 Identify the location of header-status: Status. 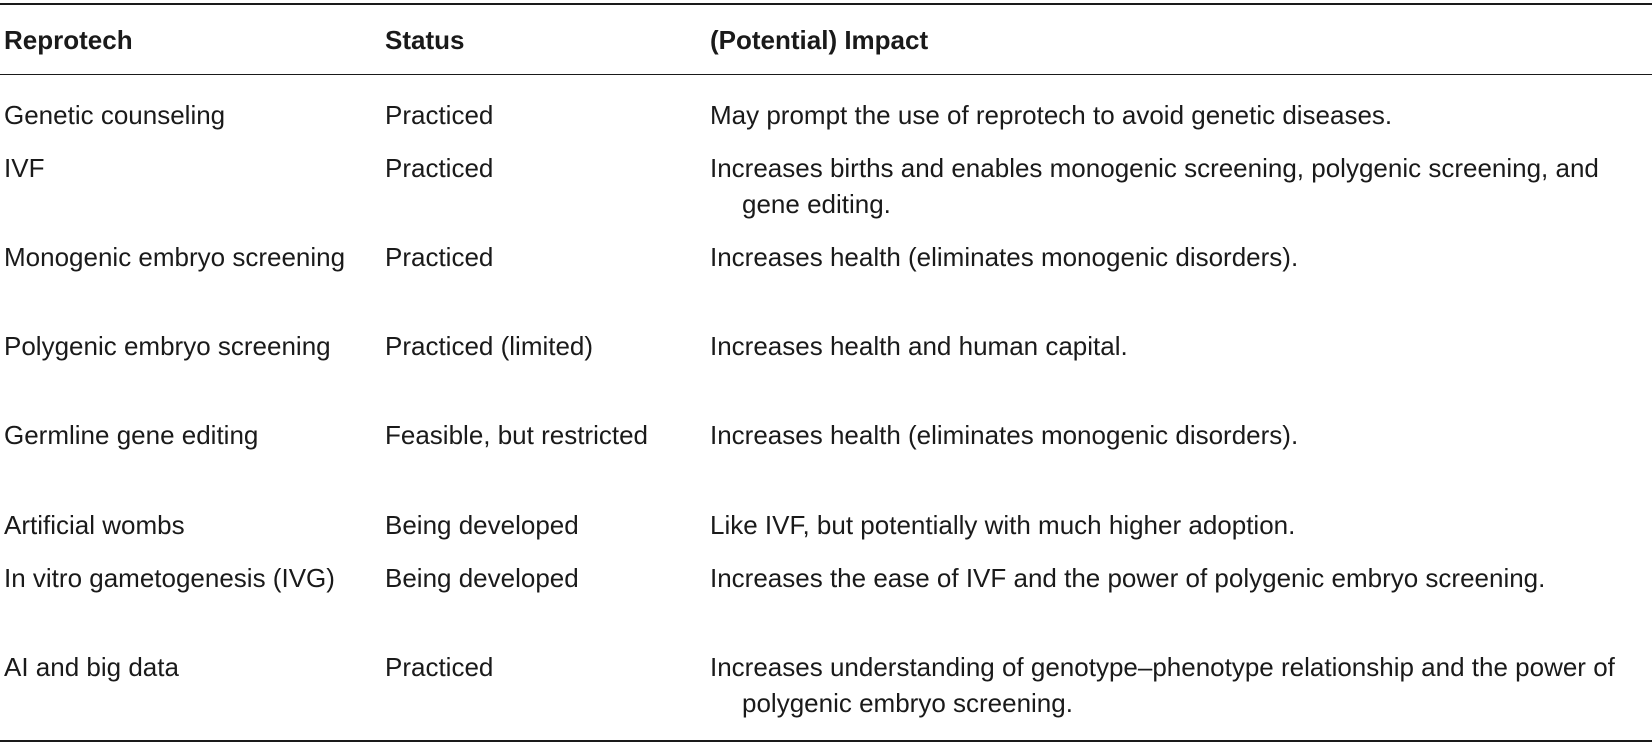
(425, 40).